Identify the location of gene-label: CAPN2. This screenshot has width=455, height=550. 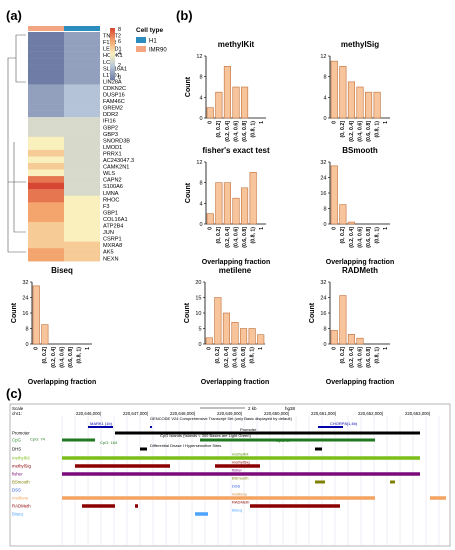
(112, 181).